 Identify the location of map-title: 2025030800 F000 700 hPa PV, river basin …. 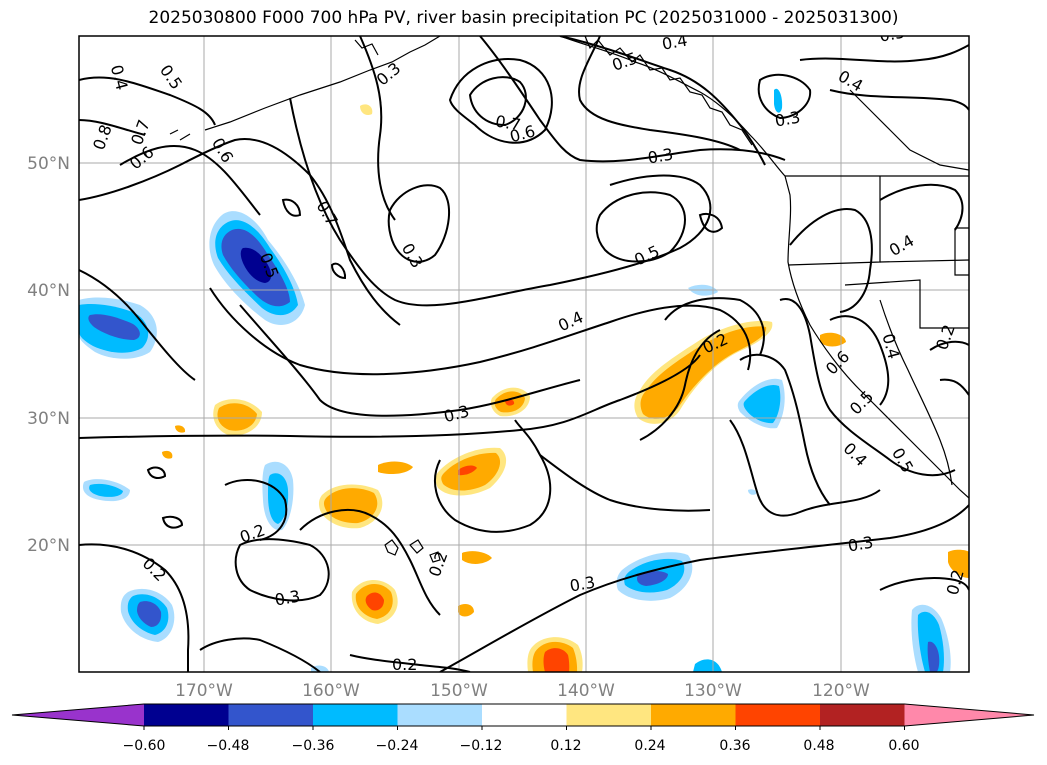
(523, 18).